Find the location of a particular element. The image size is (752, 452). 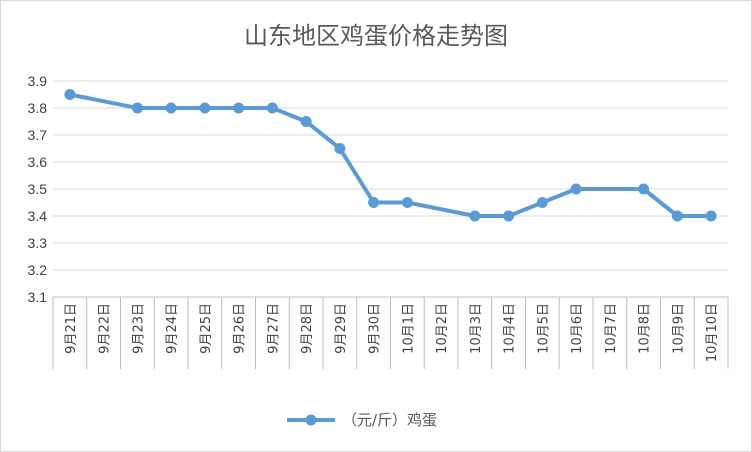

y-tick-label: 3.8 is located at coordinates (38, 108).